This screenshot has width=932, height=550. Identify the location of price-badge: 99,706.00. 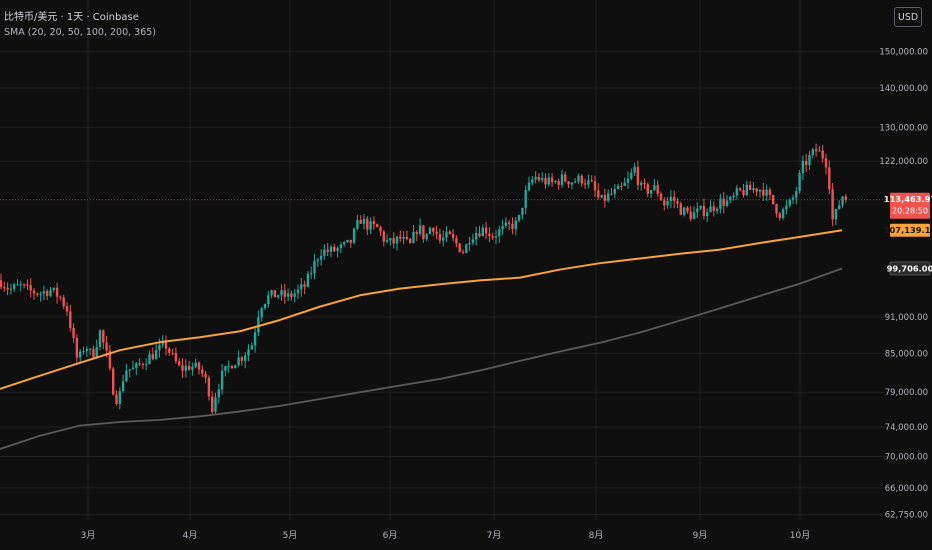
(909, 268).